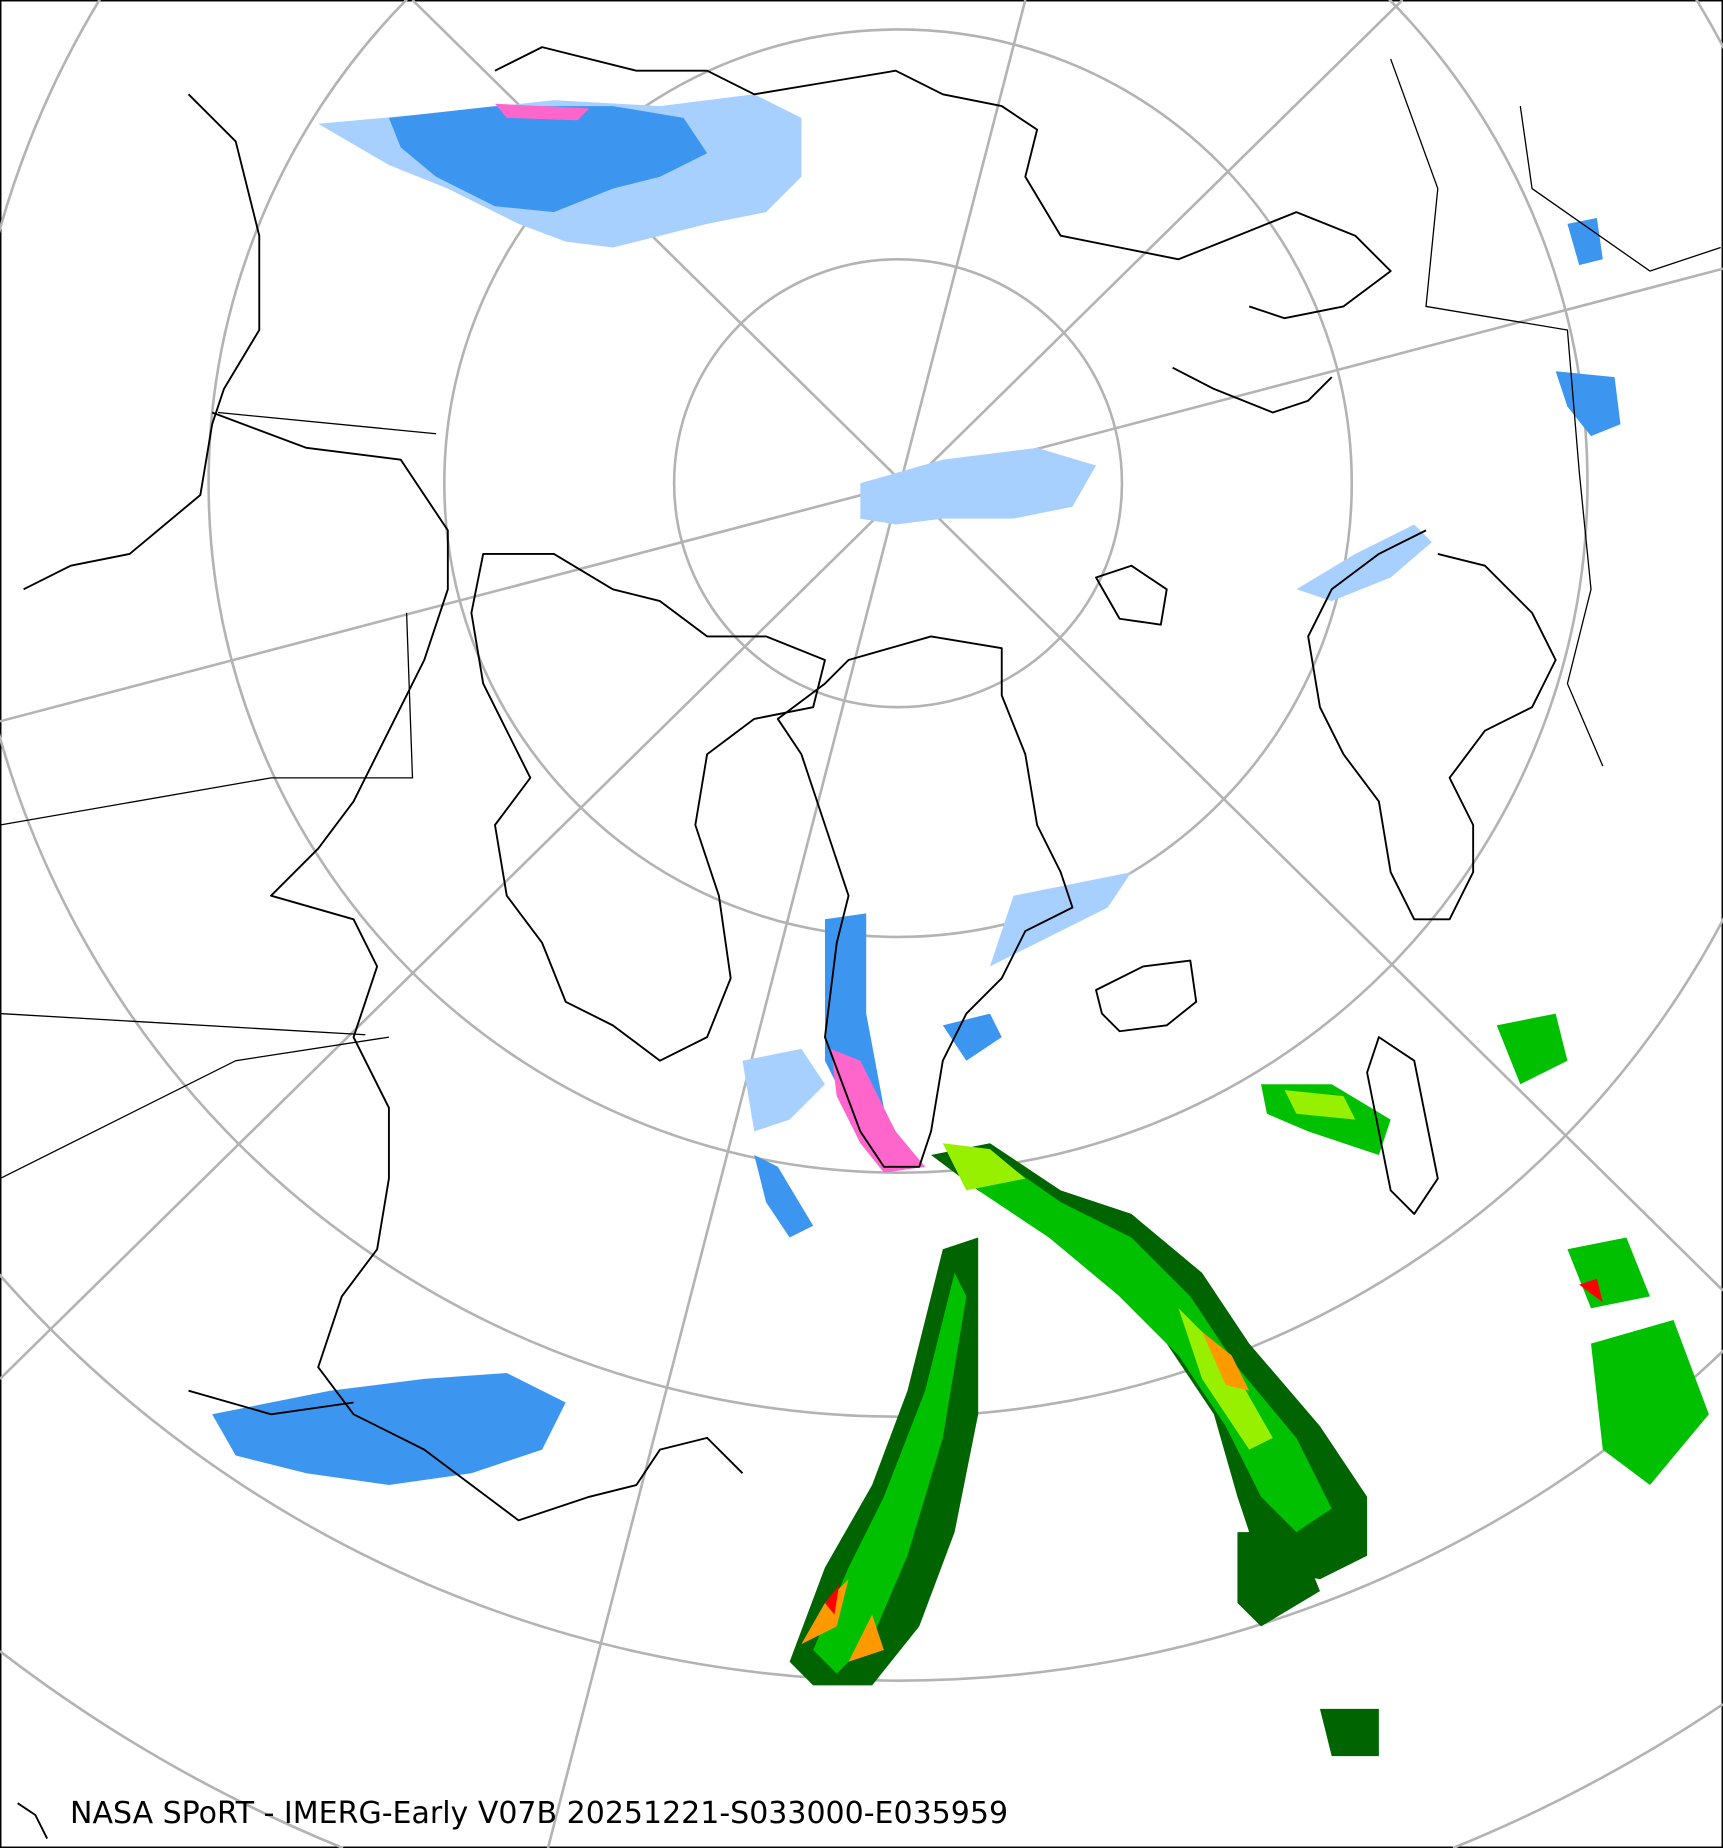  Describe the element at coordinates (32, 1820) in the screenshot. I see `coastline-fragment` at that location.